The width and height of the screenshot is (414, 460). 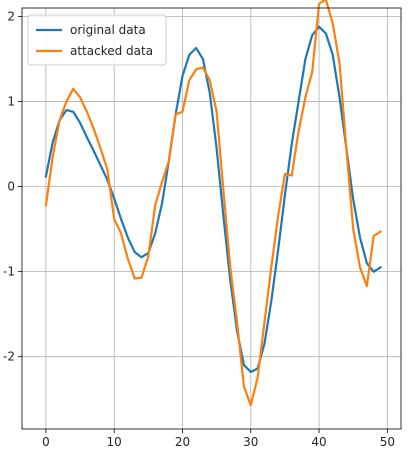 I want to click on y-tick-label: -1, so click(x=9, y=272).